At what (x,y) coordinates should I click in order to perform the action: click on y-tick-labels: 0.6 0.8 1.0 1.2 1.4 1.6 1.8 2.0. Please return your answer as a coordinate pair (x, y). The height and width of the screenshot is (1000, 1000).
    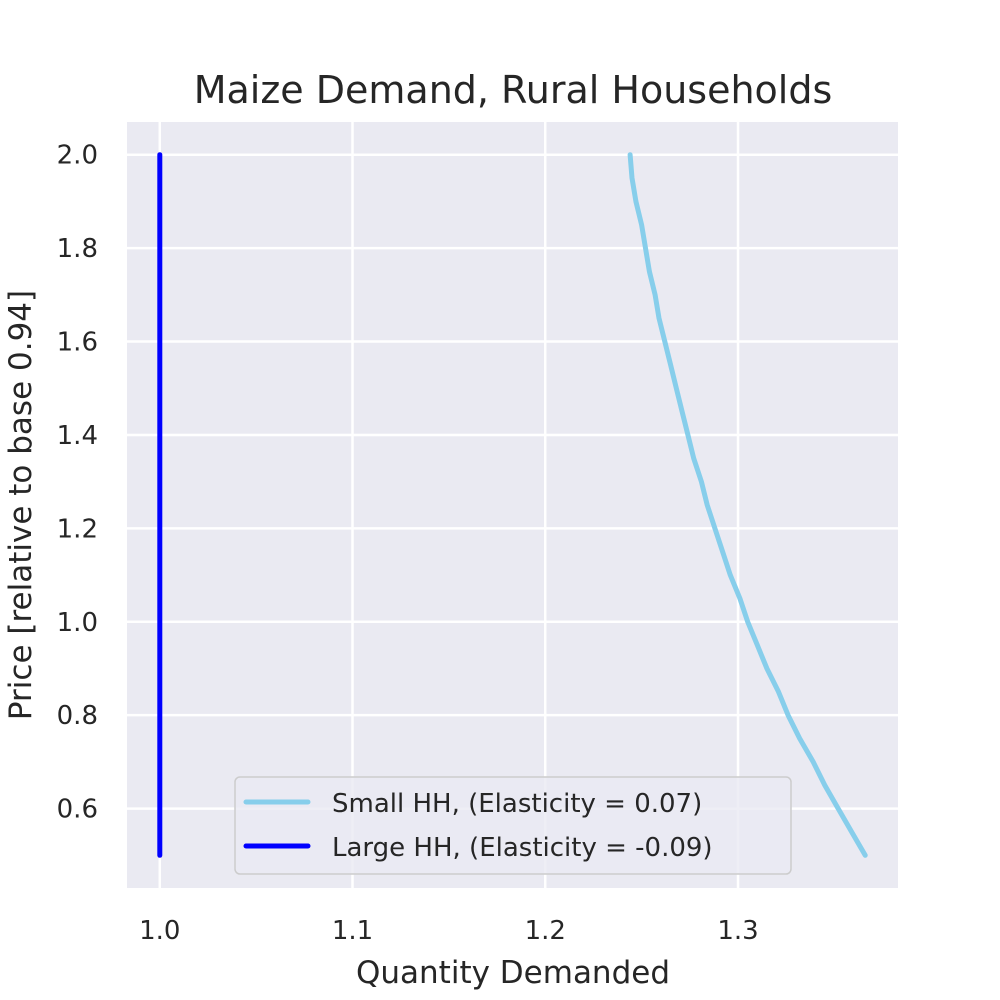
    Looking at the image, I should click on (77, 483).